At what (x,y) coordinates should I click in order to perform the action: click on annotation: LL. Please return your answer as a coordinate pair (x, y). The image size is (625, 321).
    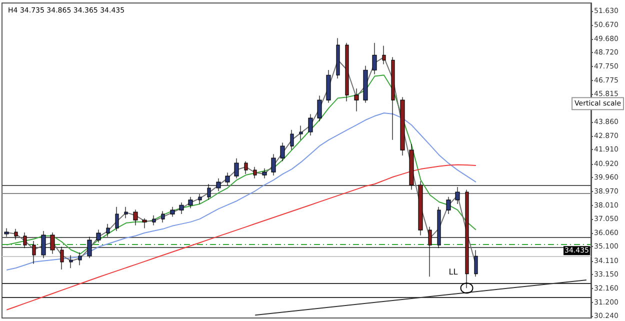
    Looking at the image, I should click on (453, 272).